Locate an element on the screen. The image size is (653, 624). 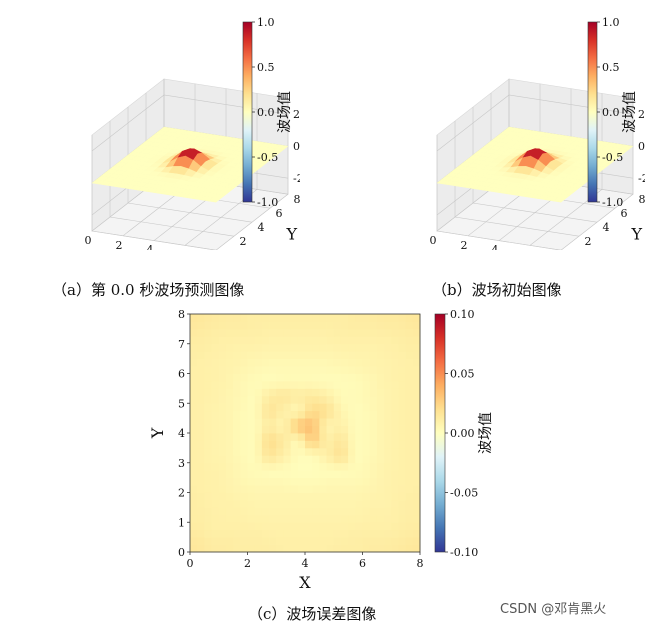
panel-c-x-tick-label: 2 is located at coordinates (247, 563).